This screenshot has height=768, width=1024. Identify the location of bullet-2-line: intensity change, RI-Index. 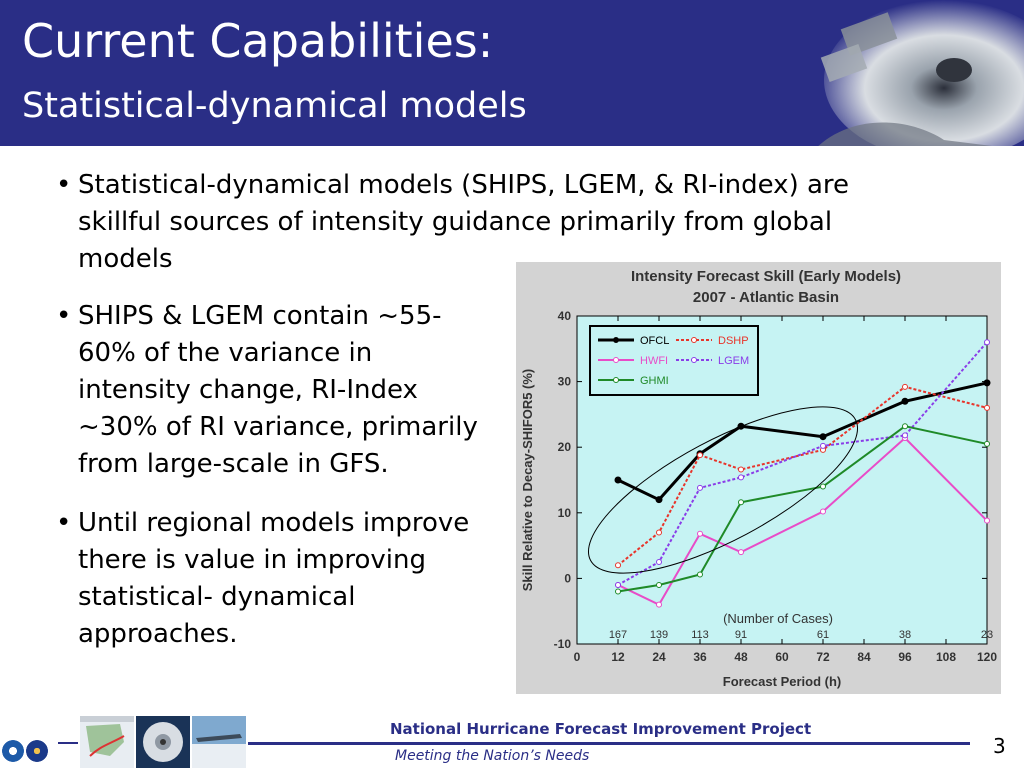
(248, 390).